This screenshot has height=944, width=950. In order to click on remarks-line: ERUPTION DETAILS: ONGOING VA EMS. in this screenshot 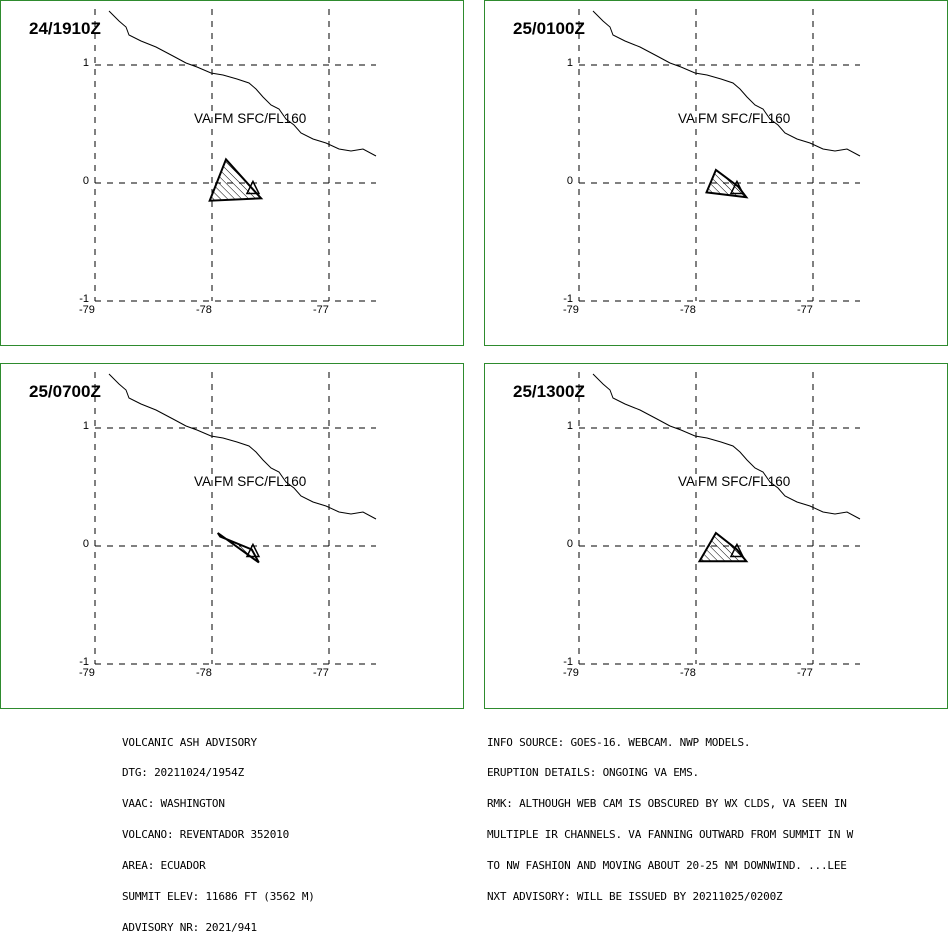, I will do `click(593, 773)`.